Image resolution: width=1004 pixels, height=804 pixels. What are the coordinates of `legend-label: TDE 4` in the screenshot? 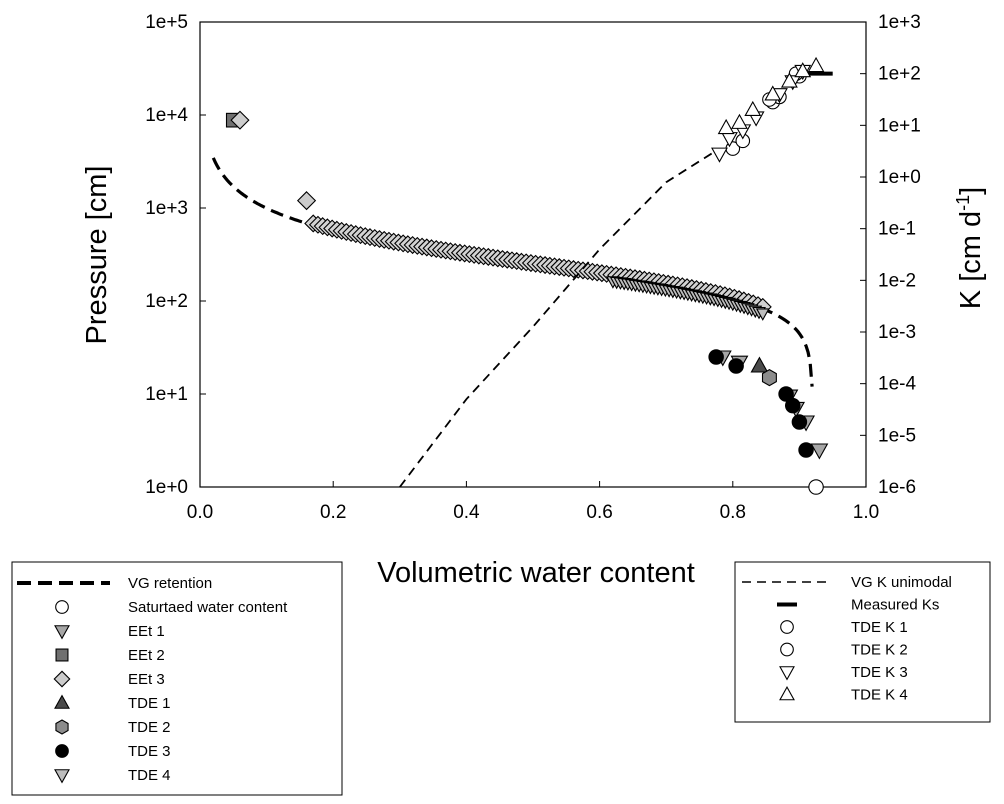 It's located at (149, 775).